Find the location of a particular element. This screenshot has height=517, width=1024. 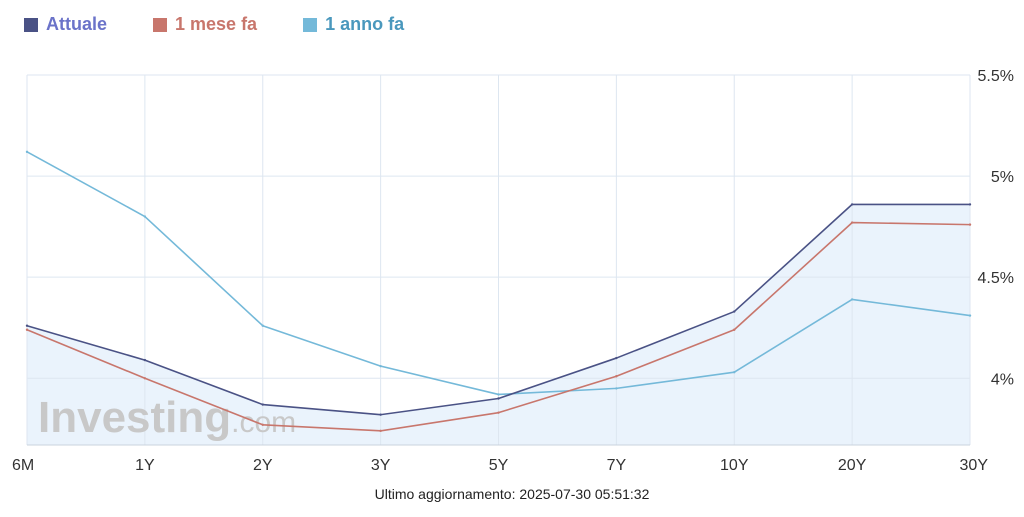

series-point-1-mese-fa-5y is located at coordinates (498, 412).